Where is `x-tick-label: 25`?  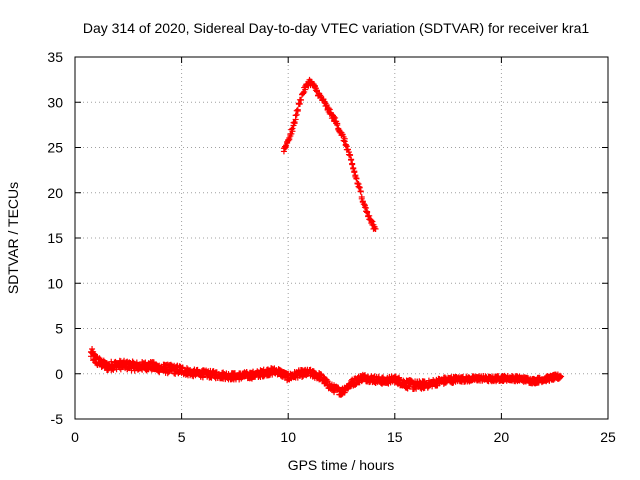 x-tick-label: 25 is located at coordinates (608, 437).